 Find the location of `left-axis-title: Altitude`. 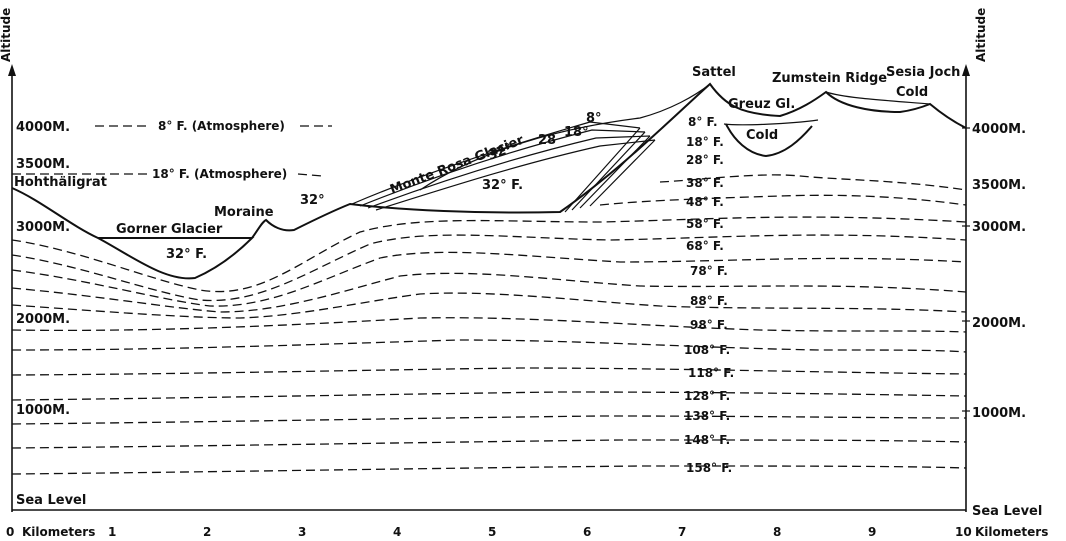

left-axis-title: Altitude is located at coordinates (6, 35).